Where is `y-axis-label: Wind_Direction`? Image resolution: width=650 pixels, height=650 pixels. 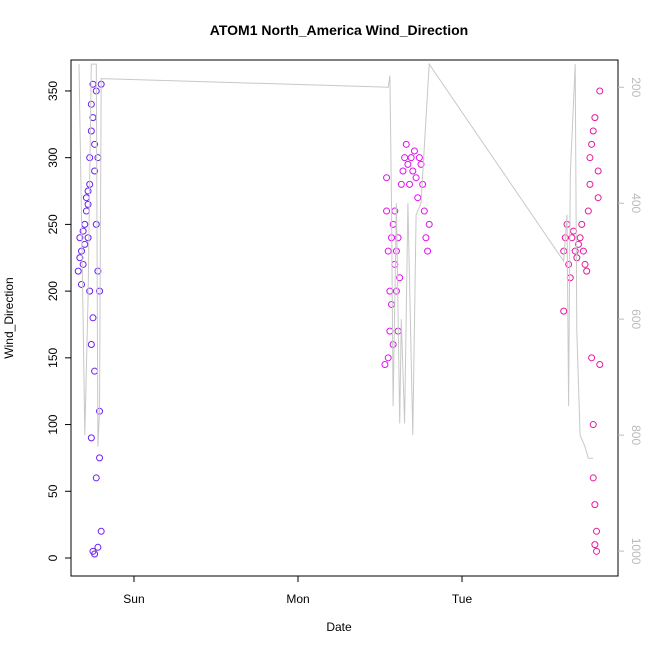 y-axis-label: Wind_Direction is located at coordinates (9, 317).